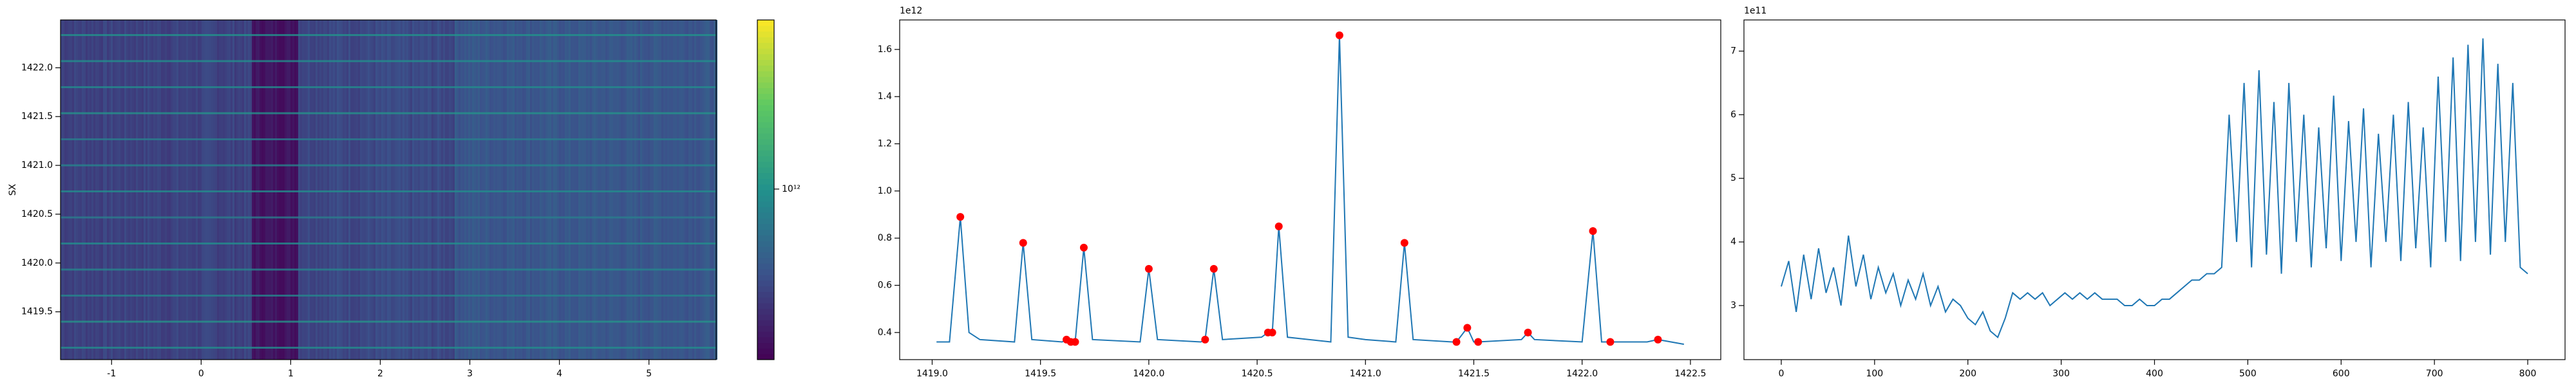 This screenshot has height=386, width=2576. What do you see at coordinates (2528, 374) in the screenshot?
I see `x-tick-label: 800` at bounding box center [2528, 374].